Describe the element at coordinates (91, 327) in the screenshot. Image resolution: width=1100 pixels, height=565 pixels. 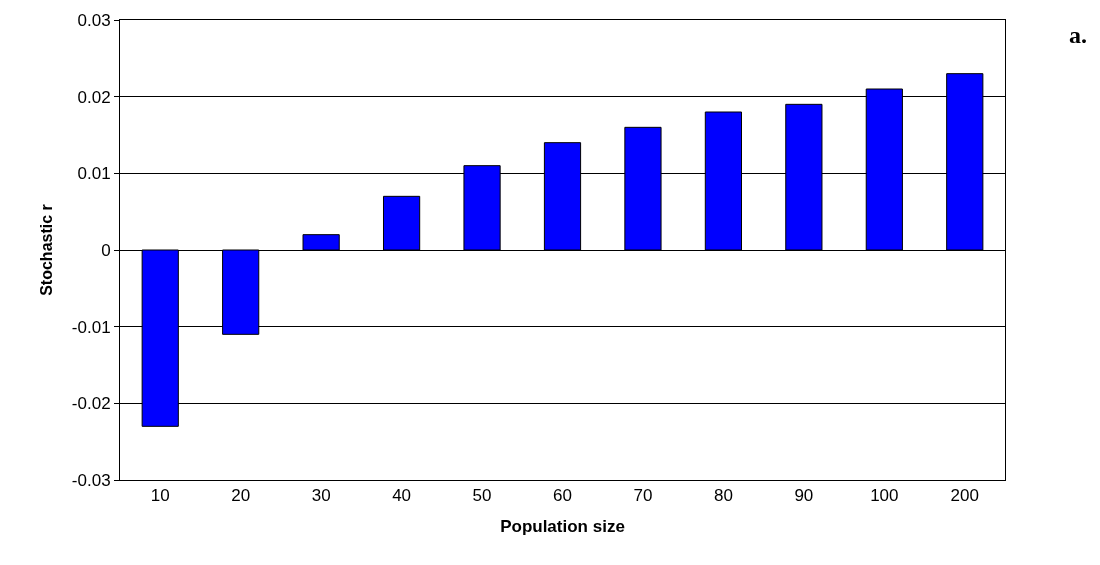
I see `y-tick-label: -0.01` at that location.